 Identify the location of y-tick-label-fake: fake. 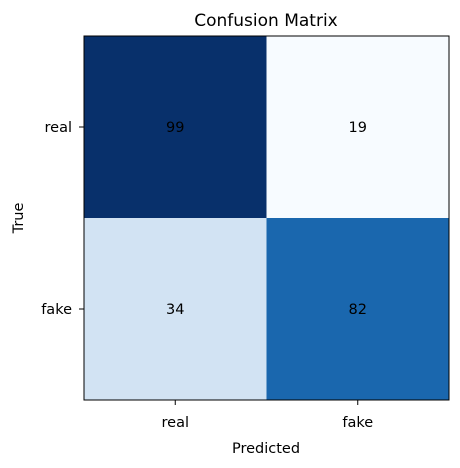
(56, 310).